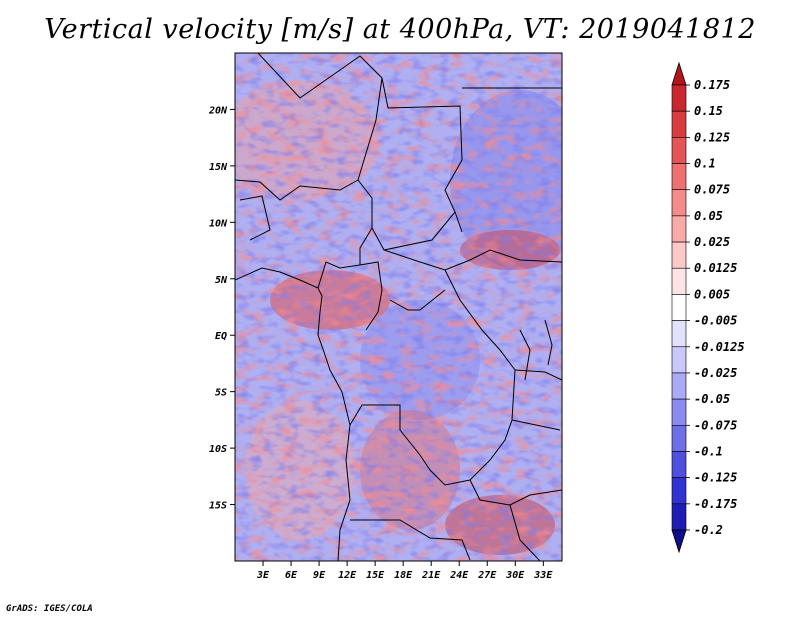 The width and height of the screenshot is (800, 618). Describe the element at coordinates (221, 393) in the screenshot. I see `lat-tick-label: 5S` at that location.